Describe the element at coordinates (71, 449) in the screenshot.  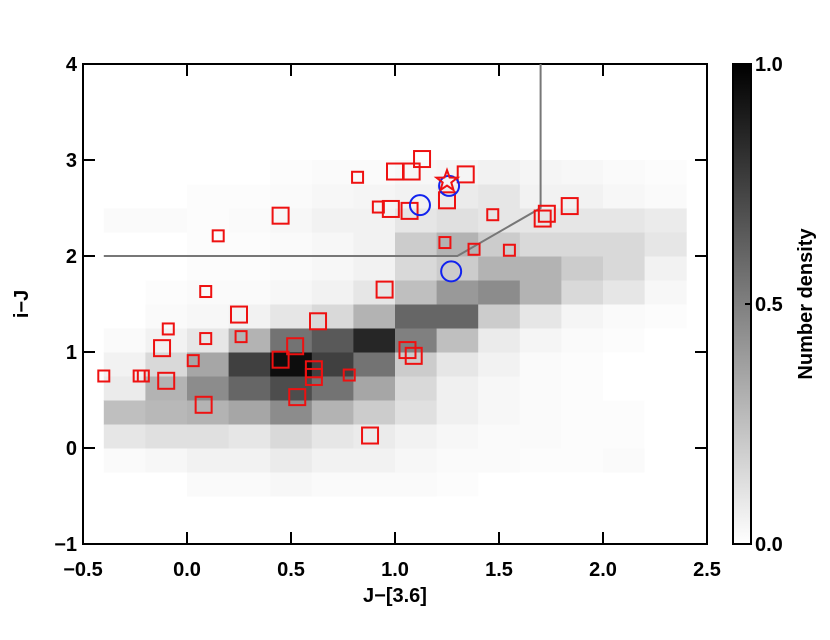
I see `y-tick-label: 0` at that location.